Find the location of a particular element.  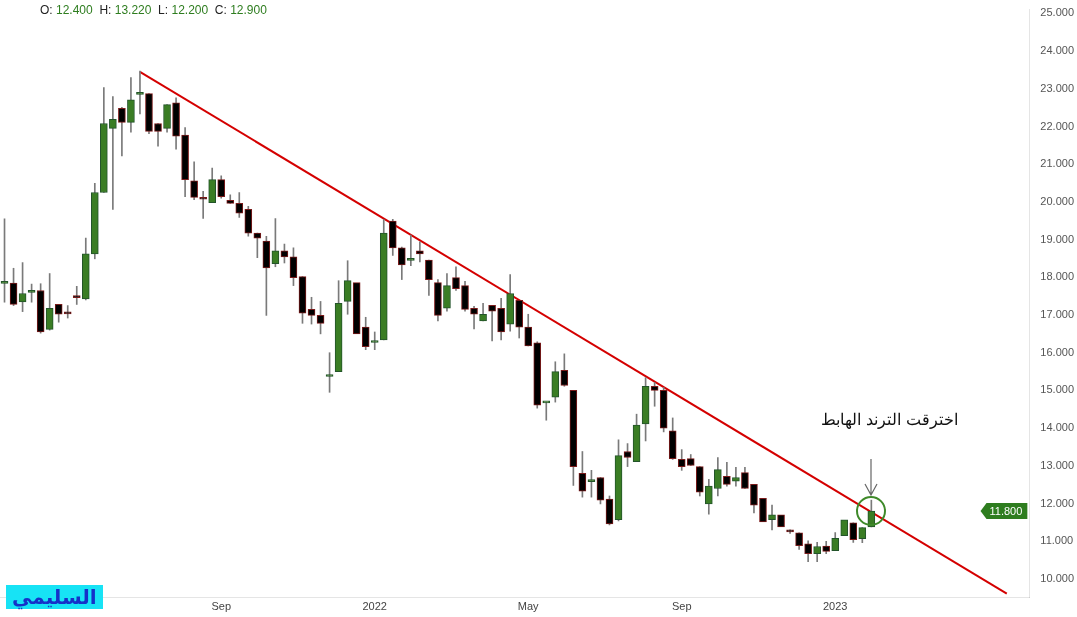

y-tick-label: 22.000 is located at coordinates (1057, 125).